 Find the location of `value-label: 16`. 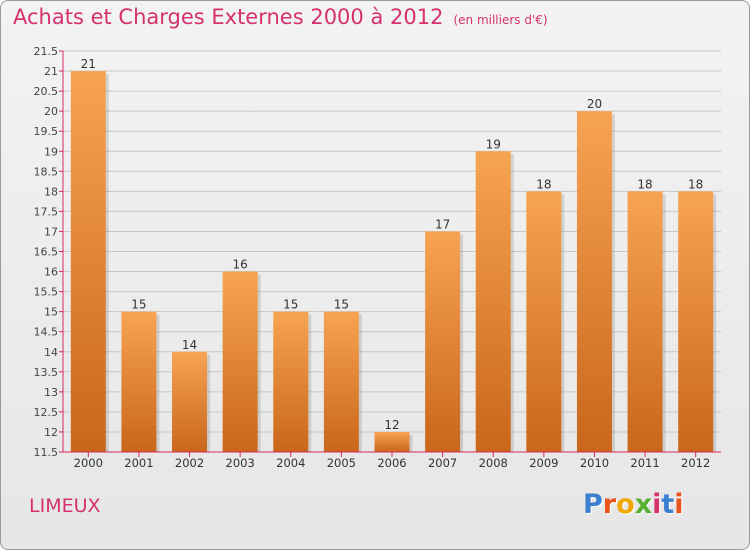

value-label: 16 is located at coordinates (240, 265).